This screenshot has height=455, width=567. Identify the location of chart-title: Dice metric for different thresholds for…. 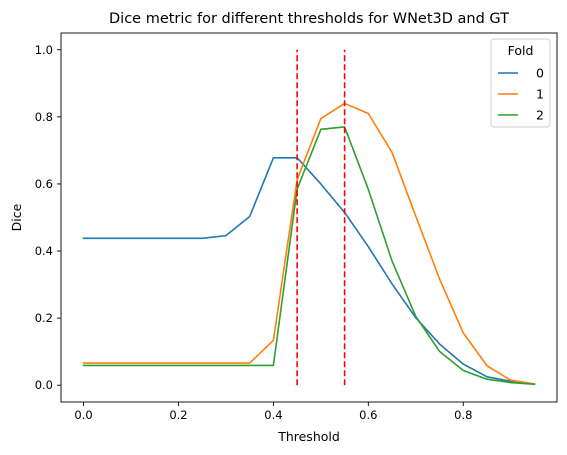
(309, 19).